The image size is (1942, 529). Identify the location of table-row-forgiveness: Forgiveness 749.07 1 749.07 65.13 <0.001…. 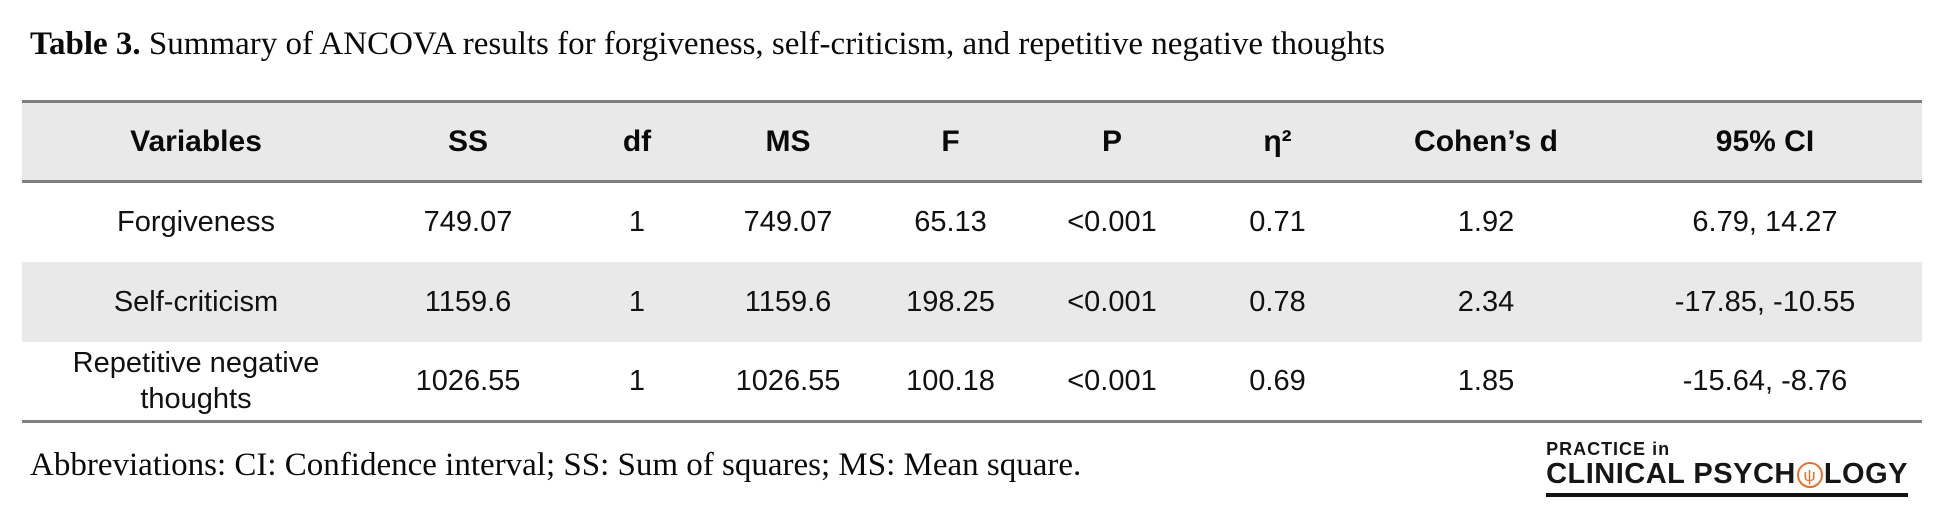
(972, 222).